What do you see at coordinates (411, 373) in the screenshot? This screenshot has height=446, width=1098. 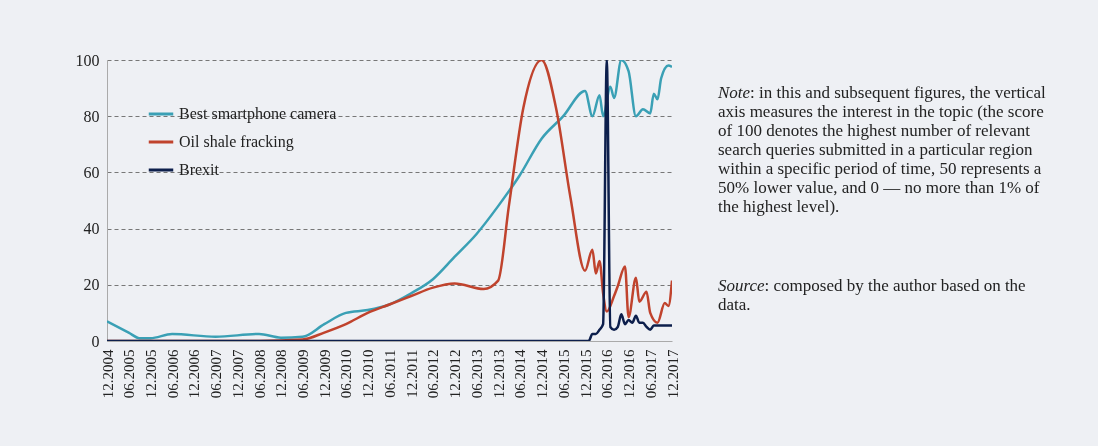 I see `x-tick-label: 12.2011` at bounding box center [411, 373].